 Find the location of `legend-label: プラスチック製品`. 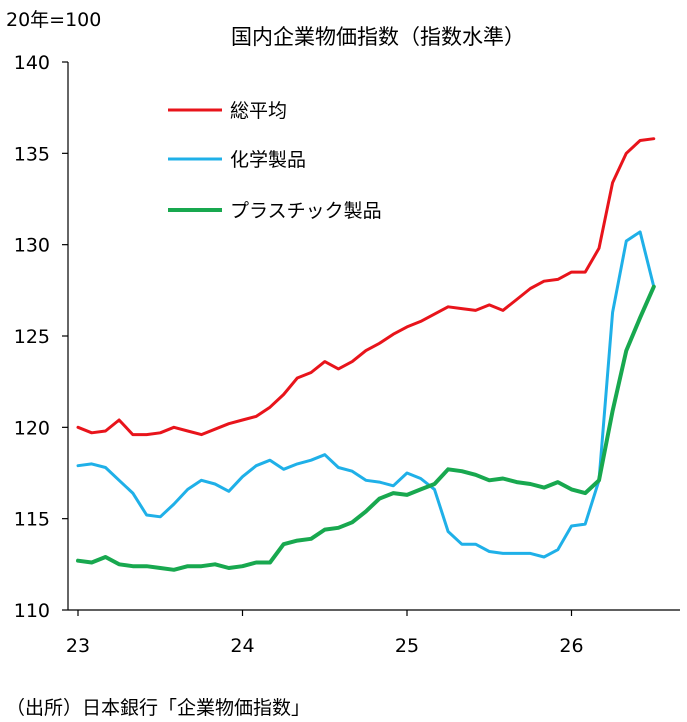

legend-label: プラスチック製品 is located at coordinates (306, 211).